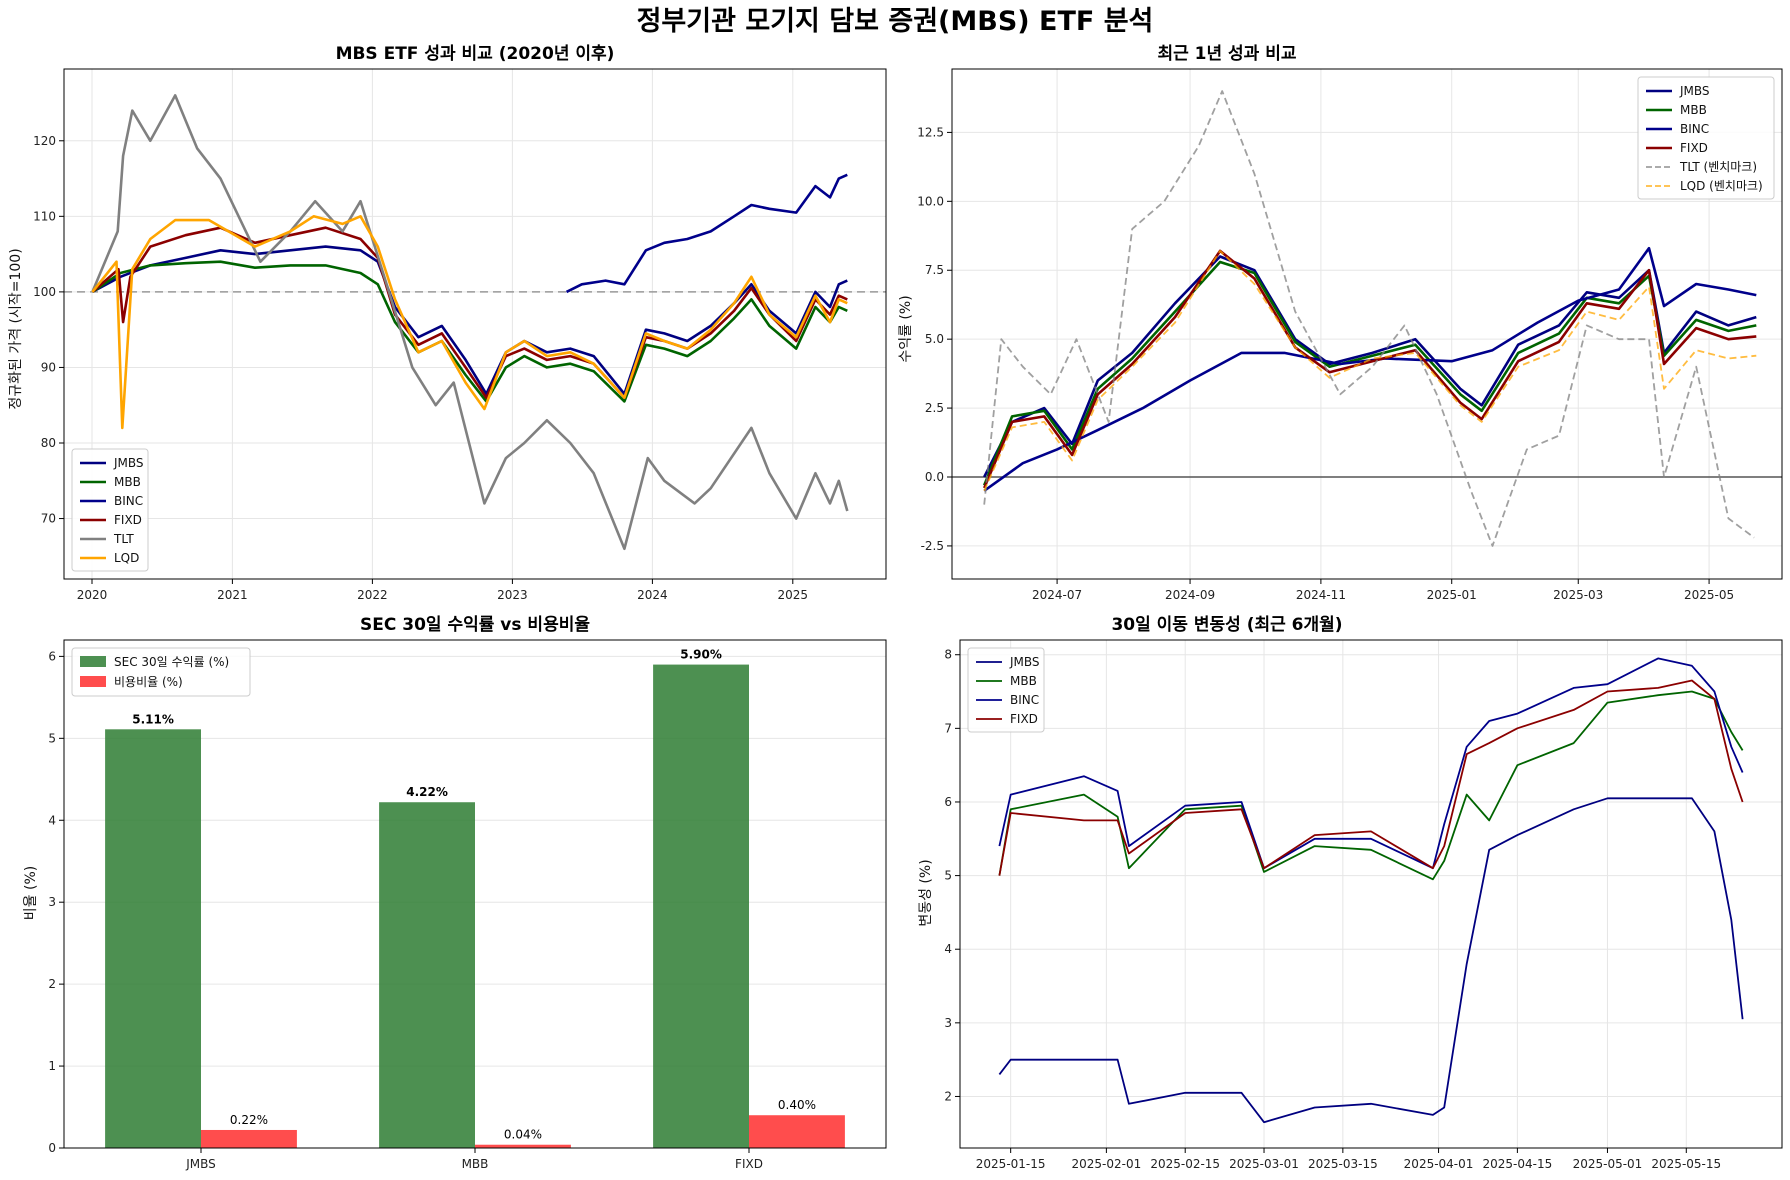 The image size is (1790, 1180). Describe the element at coordinates (48, 519) in the screenshot. I see `y-tick-label: 70` at that location.